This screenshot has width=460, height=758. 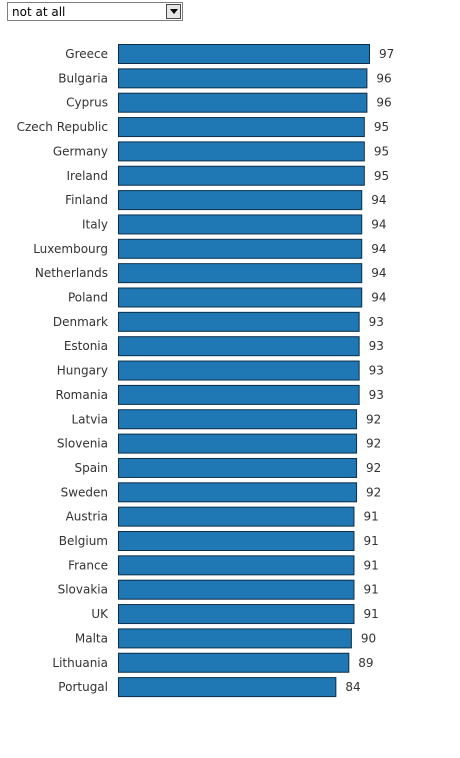 I want to click on chevron-down-icon, so click(x=173, y=11).